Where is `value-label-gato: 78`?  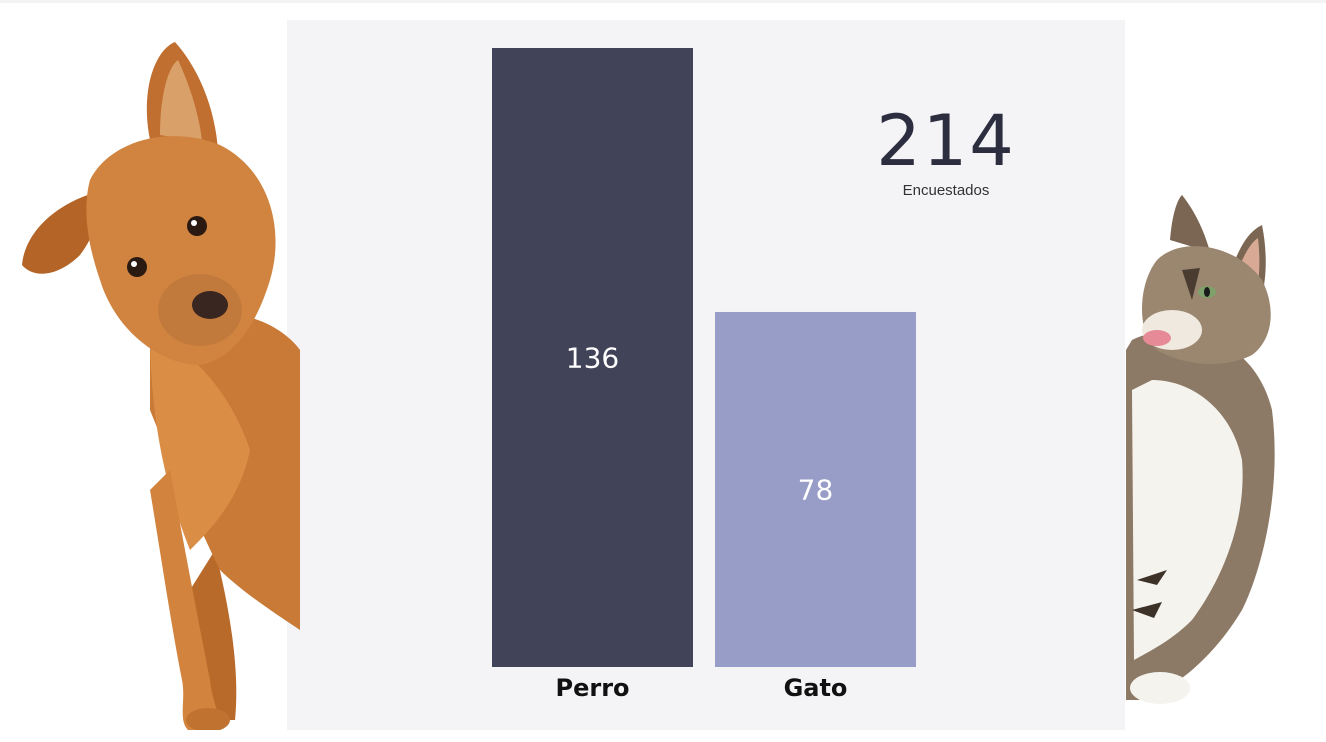
value-label-gato: 78 is located at coordinates (816, 489).